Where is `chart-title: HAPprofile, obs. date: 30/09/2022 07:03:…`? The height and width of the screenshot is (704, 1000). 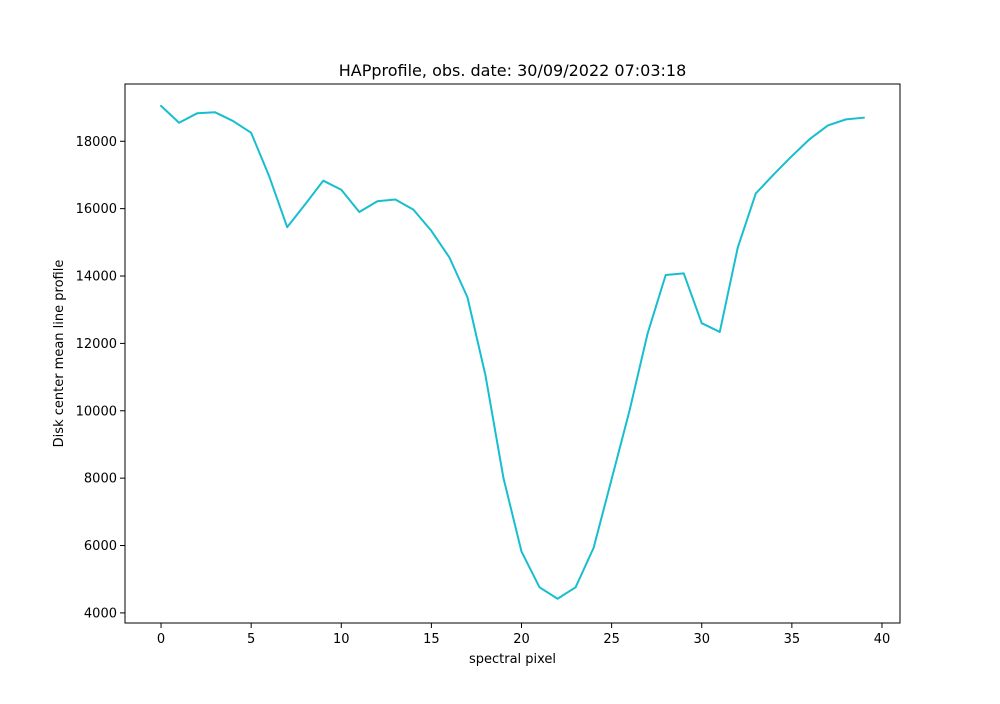
chart-title: HAPprofile, obs. date: 30/09/2022 07:03:… is located at coordinates (513, 70).